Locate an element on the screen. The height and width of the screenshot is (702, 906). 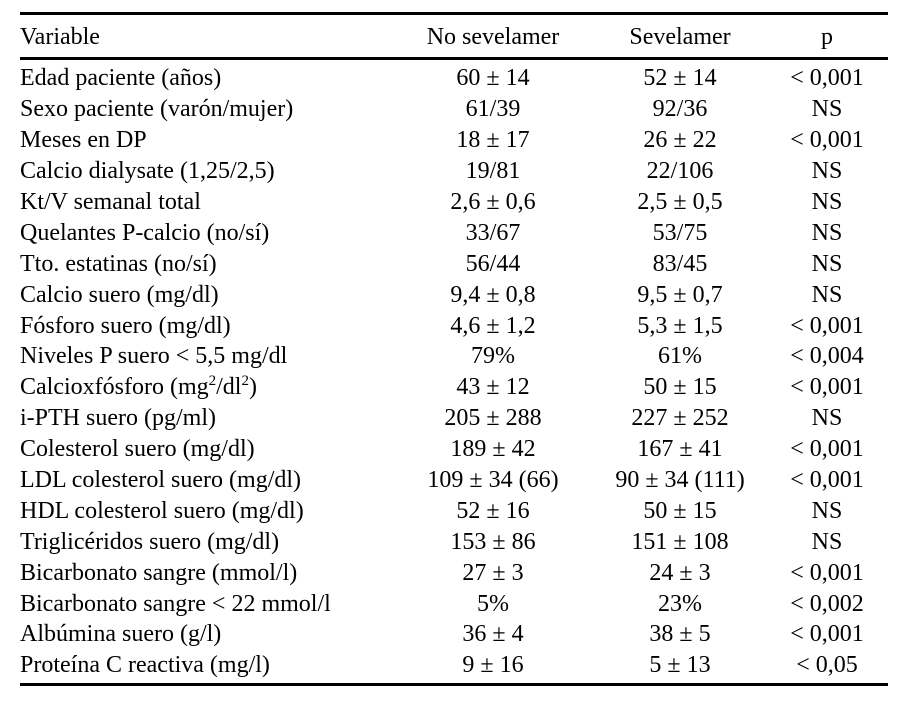
bottom-rule is located at coordinates (454, 684).